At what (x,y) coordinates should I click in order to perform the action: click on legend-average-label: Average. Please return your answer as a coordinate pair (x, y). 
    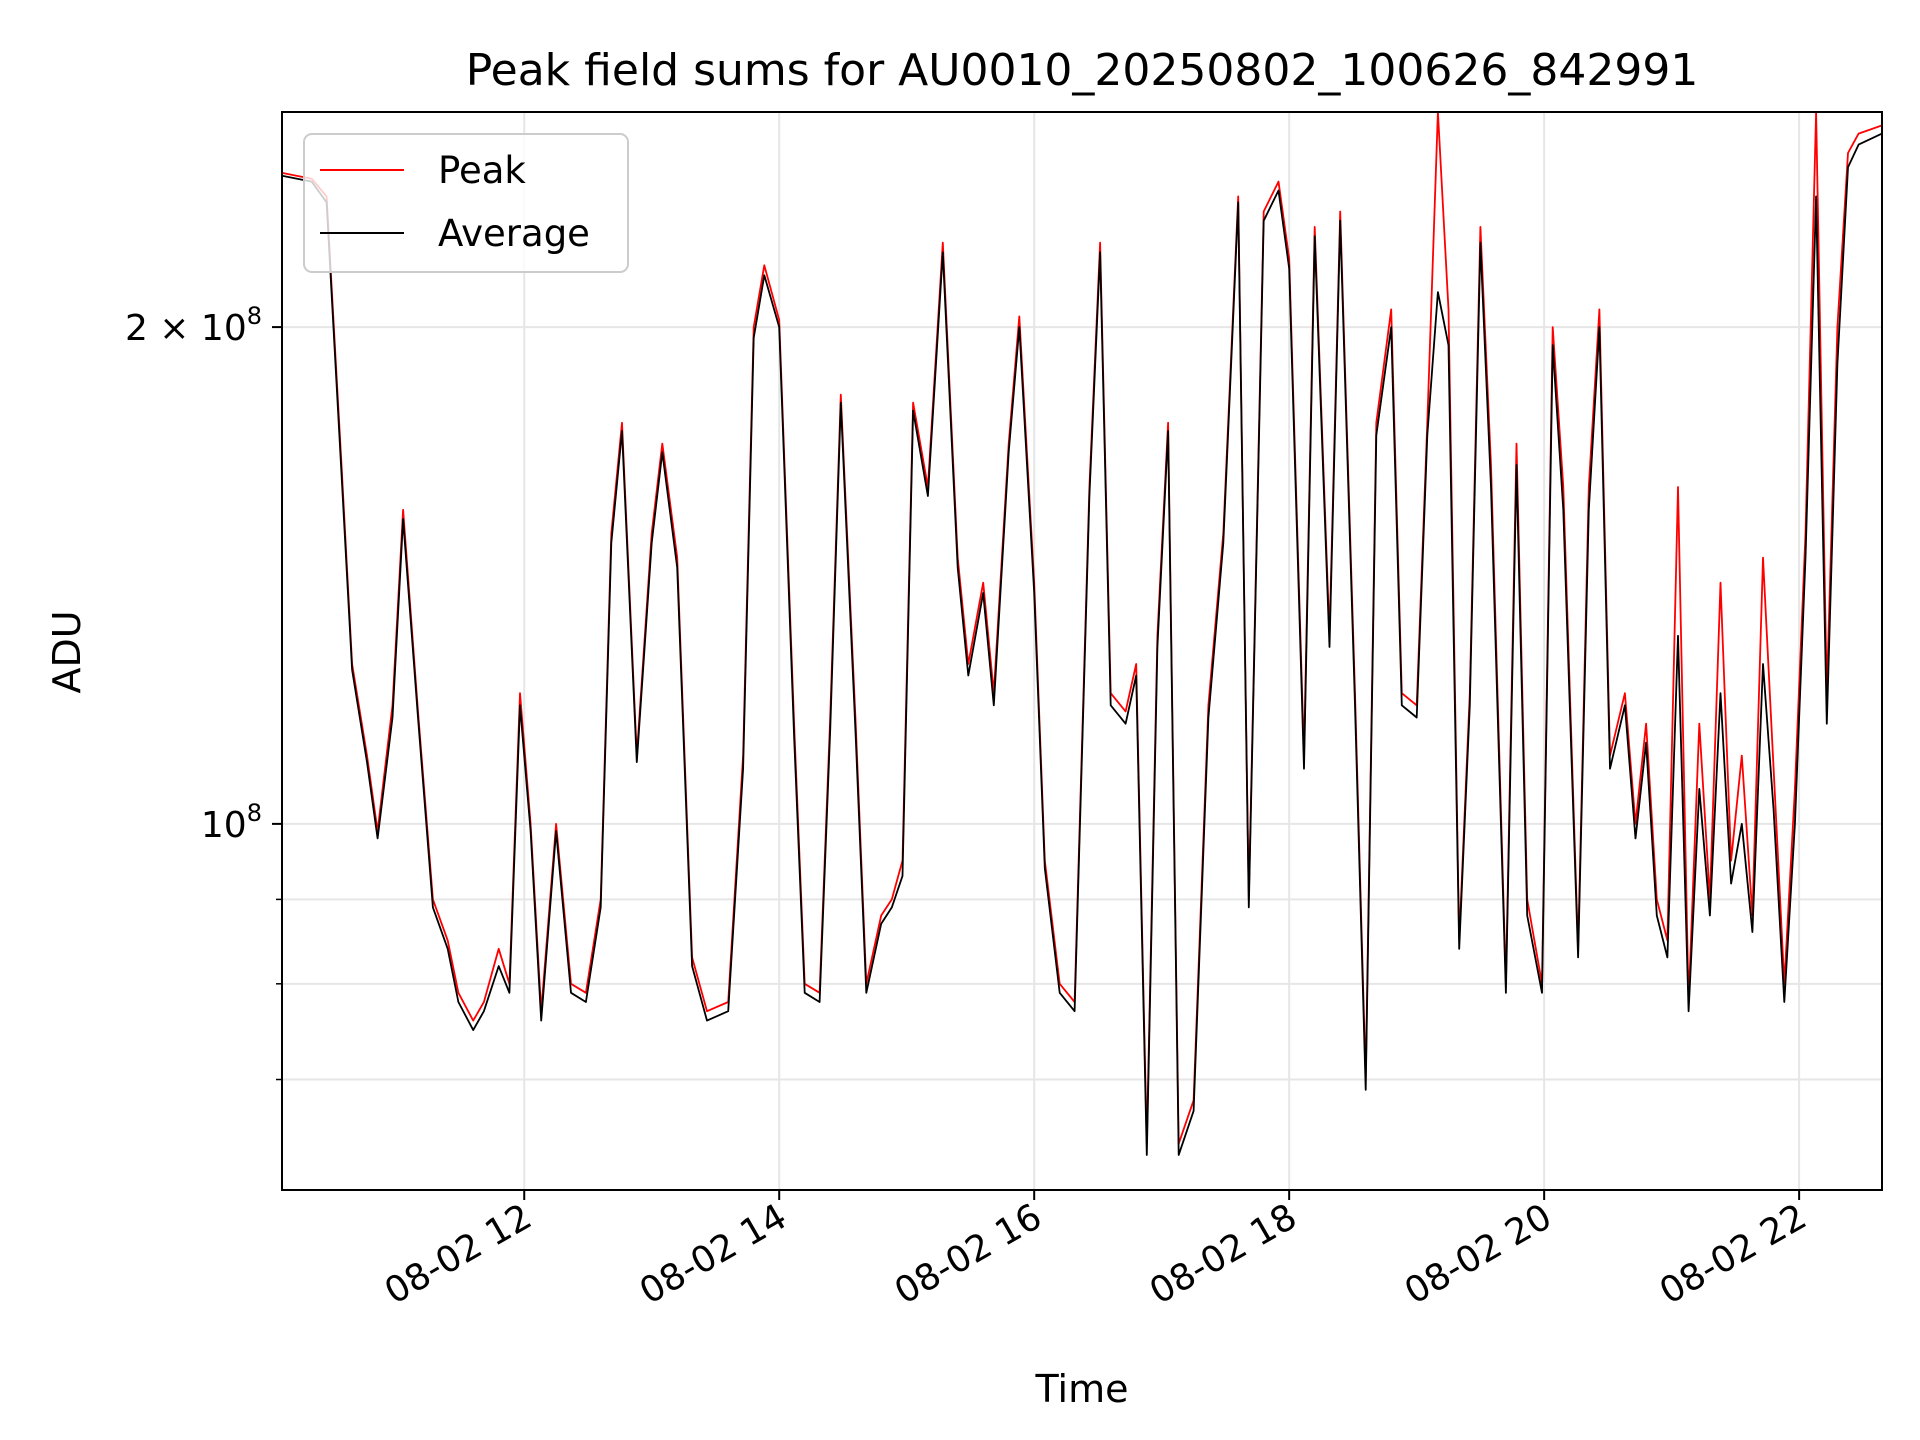
    Looking at the image, I should click on (514, 233).